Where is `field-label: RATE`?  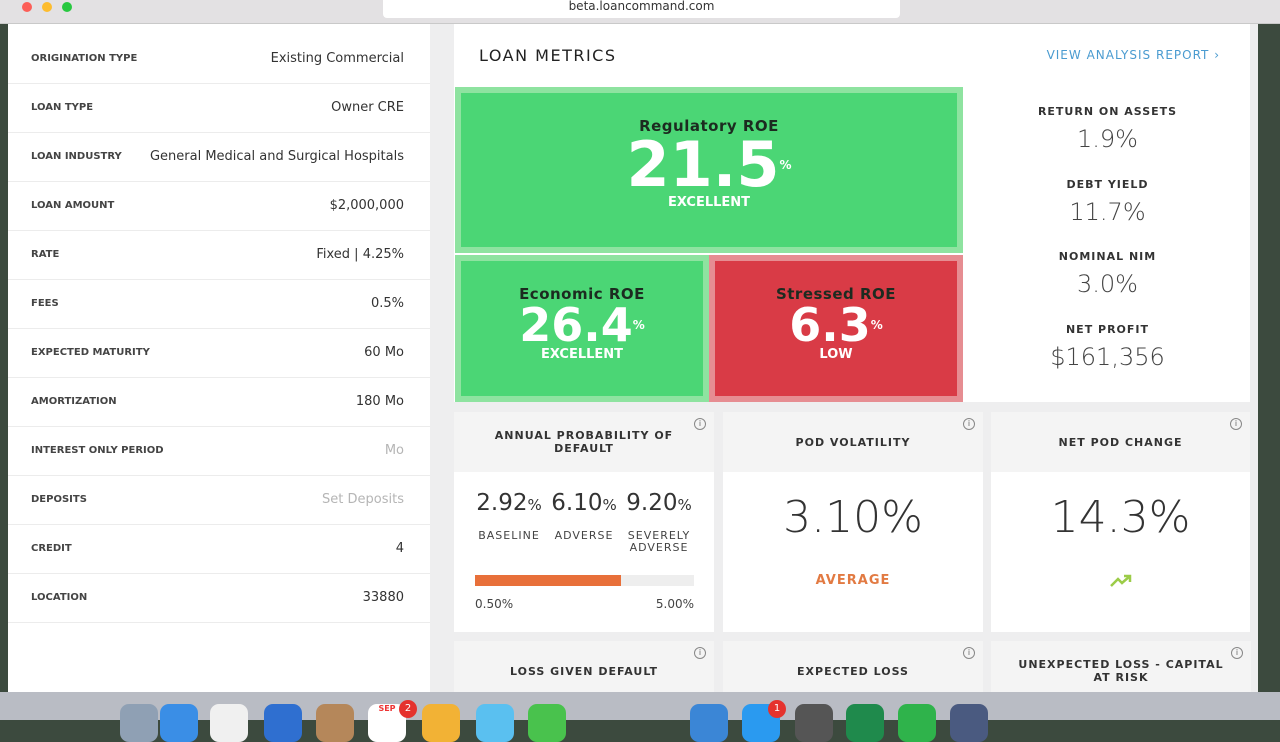
field-label: RATE is located at coordinates (45, 254).